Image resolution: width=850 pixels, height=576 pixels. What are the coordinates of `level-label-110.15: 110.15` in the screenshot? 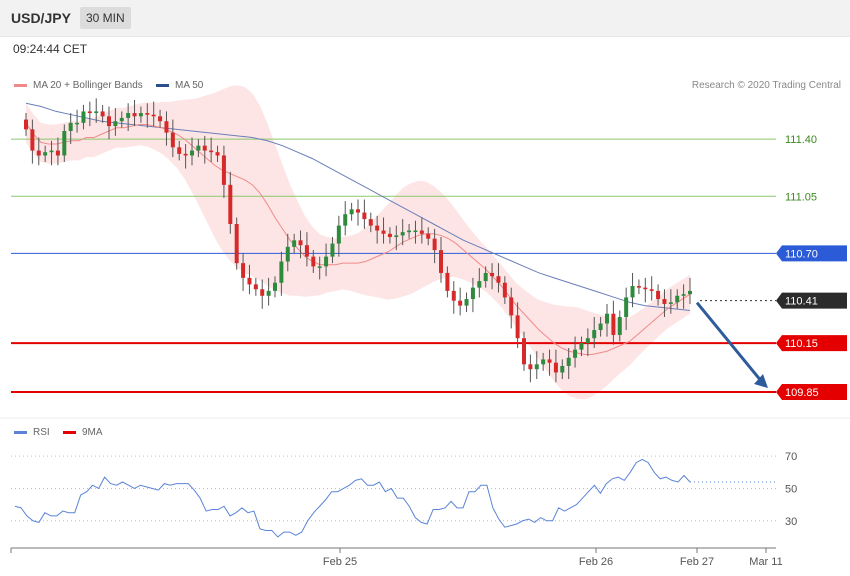 It's located at (801, 344).